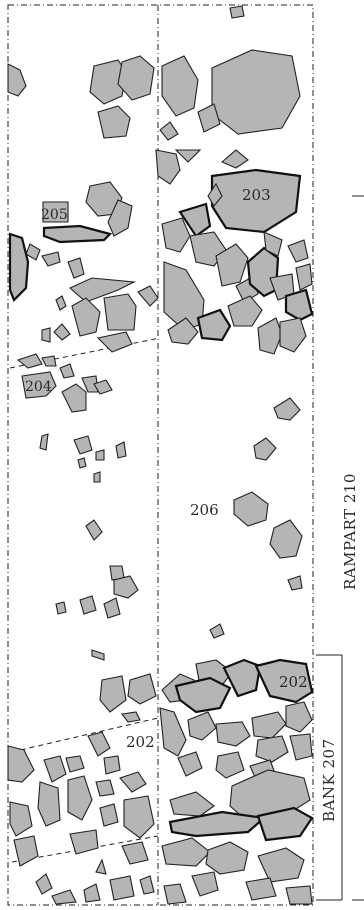 Image resolution: width=364 pixels, height=910 pixels. Describe the element at coordinates (329, 780) in the screenshot. I see `bank-label: BANK 207` at that location.